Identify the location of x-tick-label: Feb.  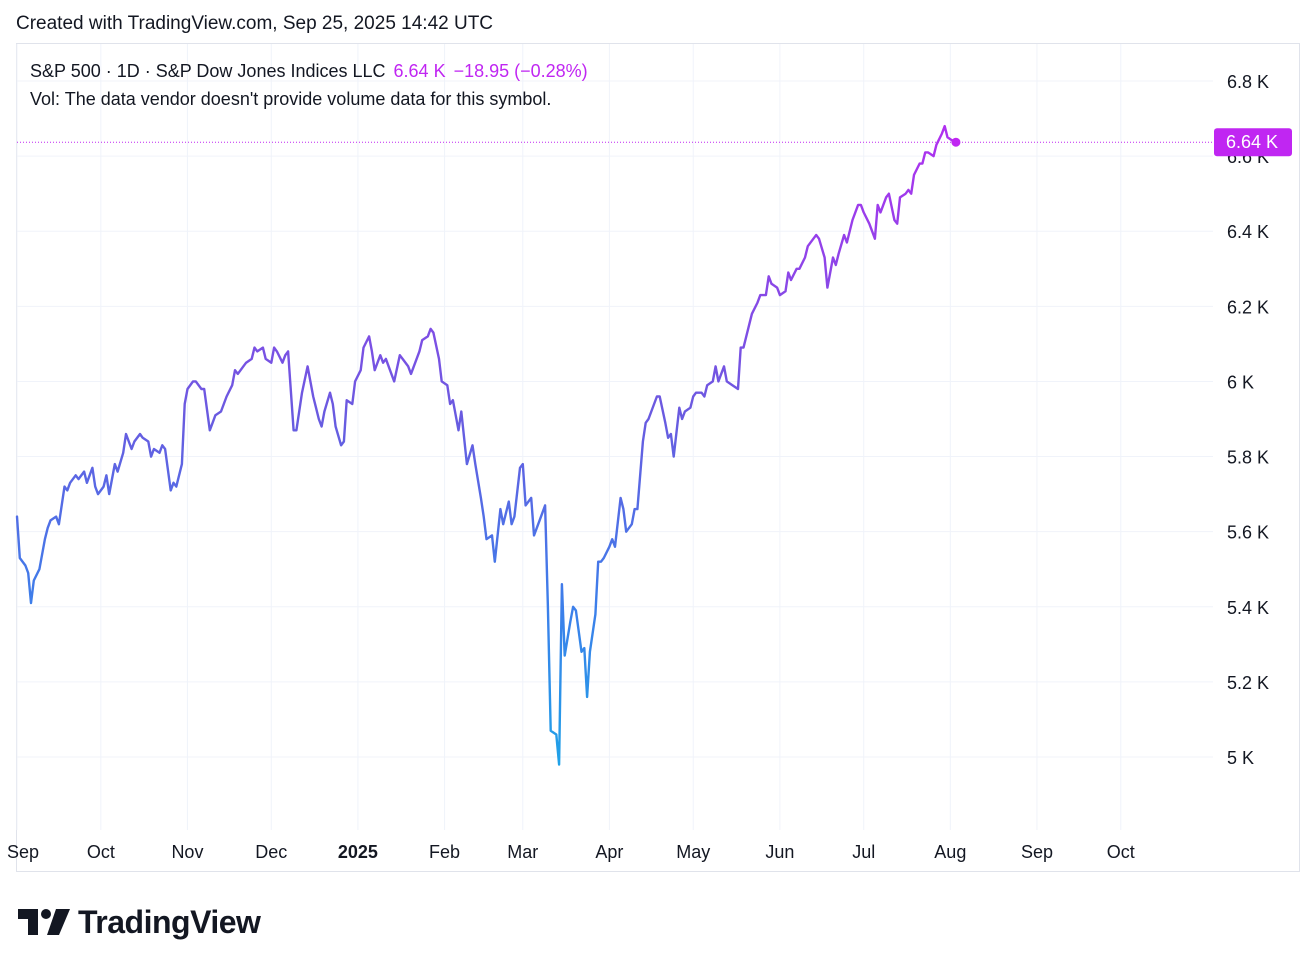
(444, 852).